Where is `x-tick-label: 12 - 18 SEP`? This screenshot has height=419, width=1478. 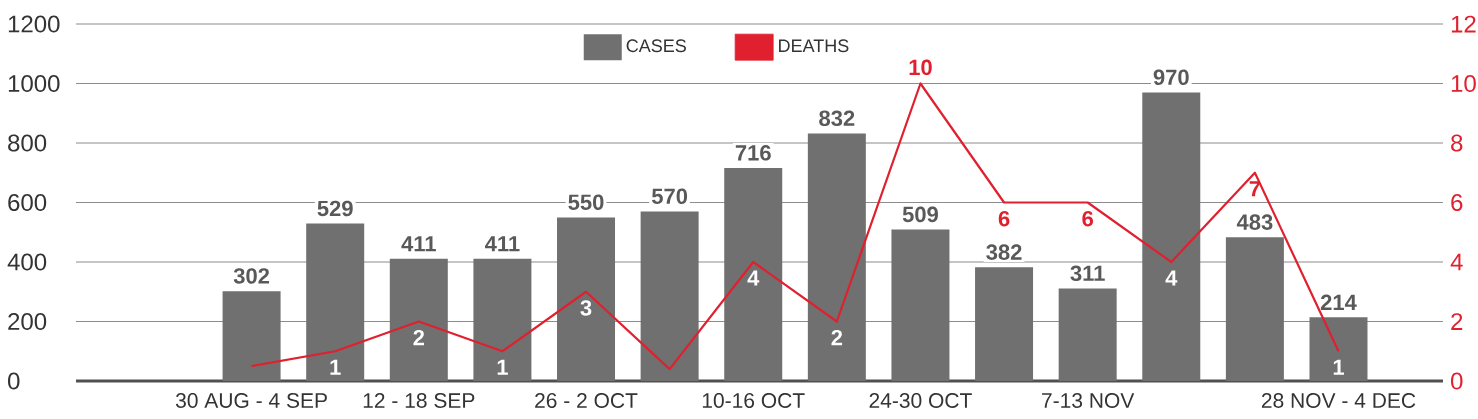
x-tick-label: 12 - 18 SEP is located at coordinates (419, 400).